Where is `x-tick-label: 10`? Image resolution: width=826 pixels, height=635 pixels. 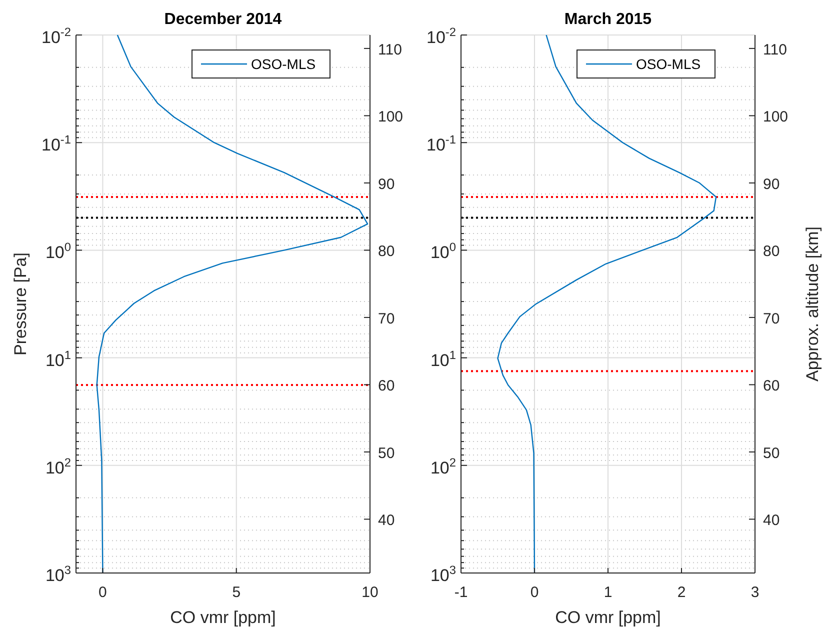
x-tick-label: 10 is located at coordinates (370, 592).